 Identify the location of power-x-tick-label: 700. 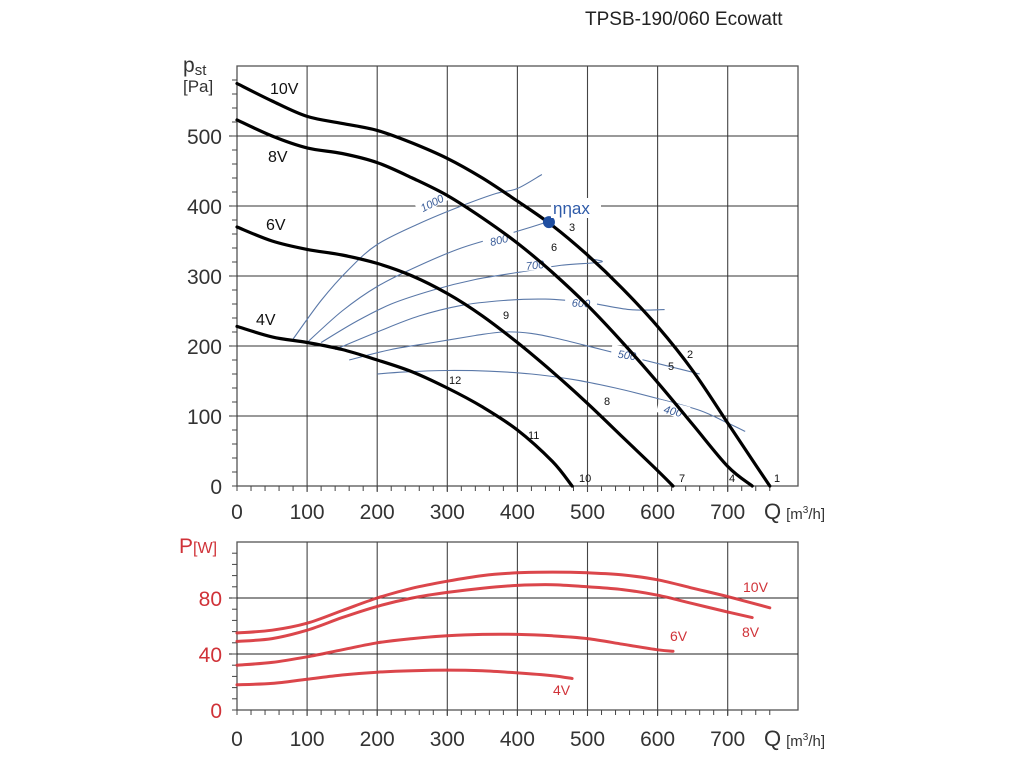
(727, 739).